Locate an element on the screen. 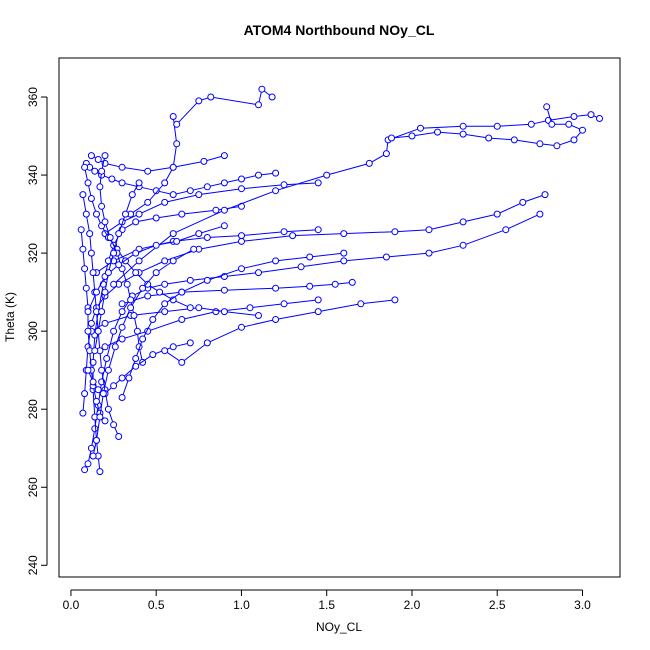  y-axis-label: Theta (K) is located at coordinates (10, 317).